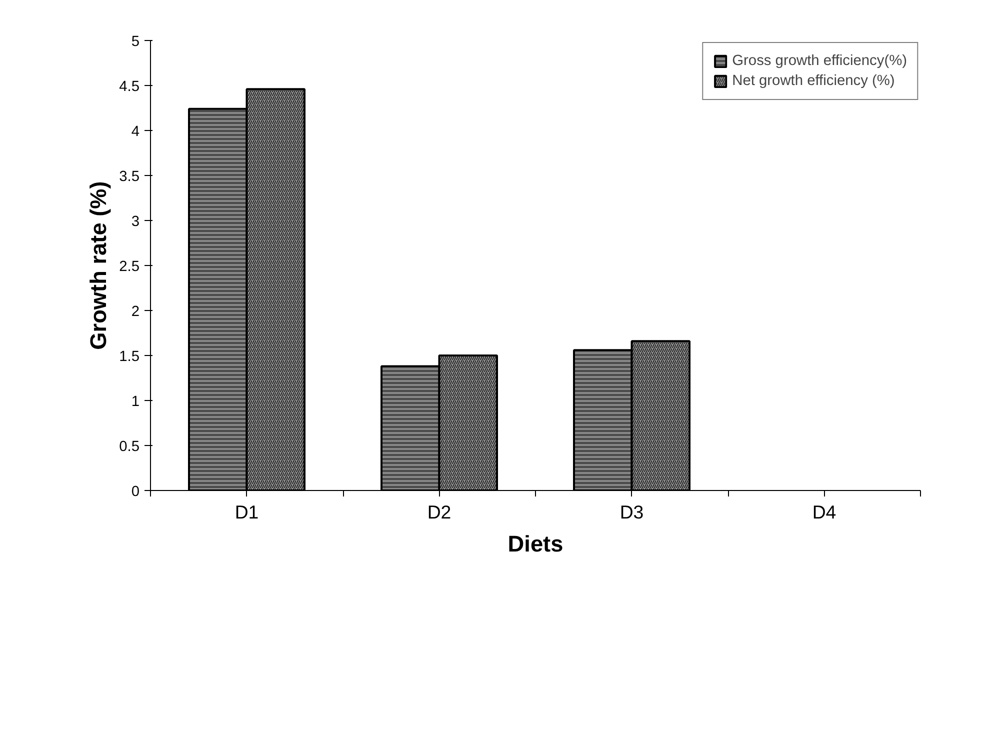 The height and width of the screenshot is (729, 998). Describe the element at coordinates (632, 512) in the screenshot. I see `x-tick-label: D3` at that location.